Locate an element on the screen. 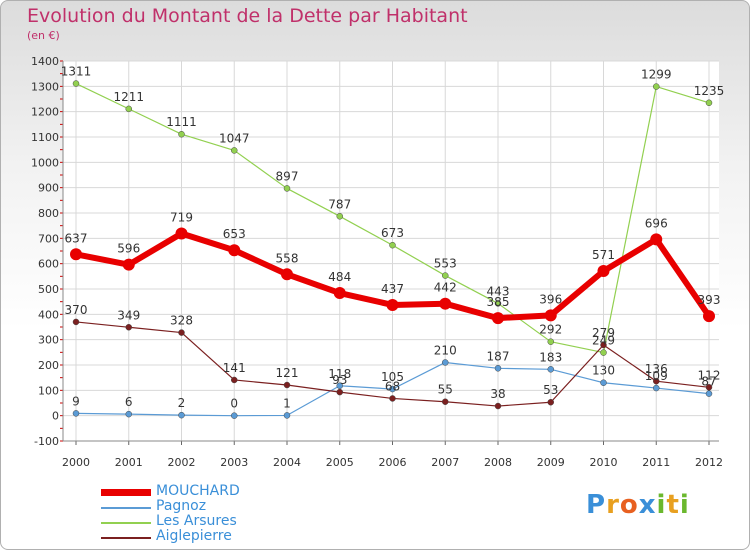  data-label: 9 is located at coordinates (76, 401).